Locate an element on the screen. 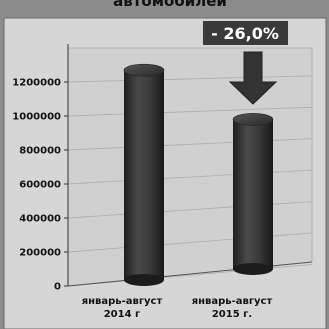 The image size is (329, 329). annotation-box is located at coordinates (245, 33).